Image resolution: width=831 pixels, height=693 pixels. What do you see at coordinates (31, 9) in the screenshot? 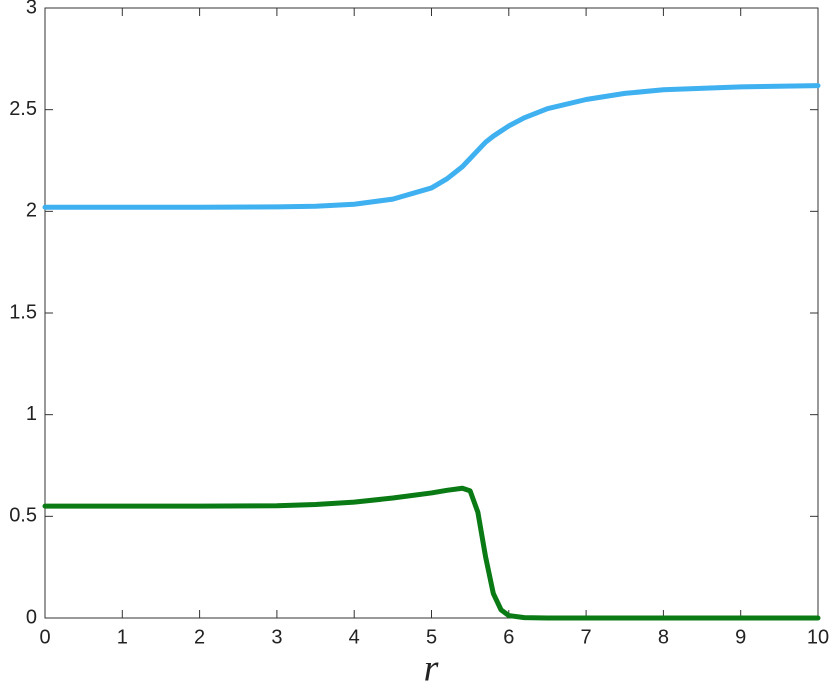
I see `y-tick-label: 3` at bounding box center [31, 9].